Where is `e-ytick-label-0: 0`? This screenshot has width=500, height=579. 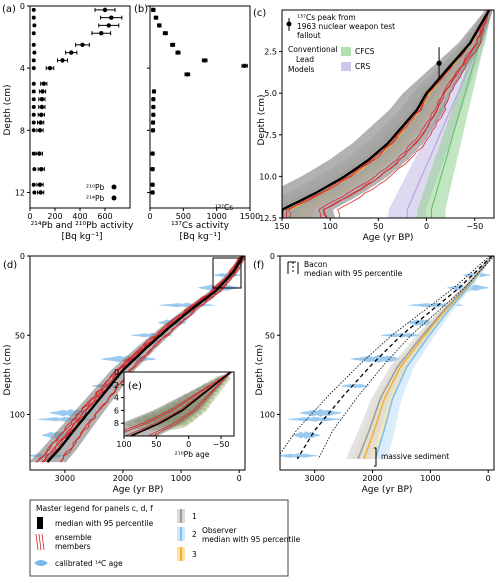
e-ytick-label-0: 0 is located at coordinates (116, 372).